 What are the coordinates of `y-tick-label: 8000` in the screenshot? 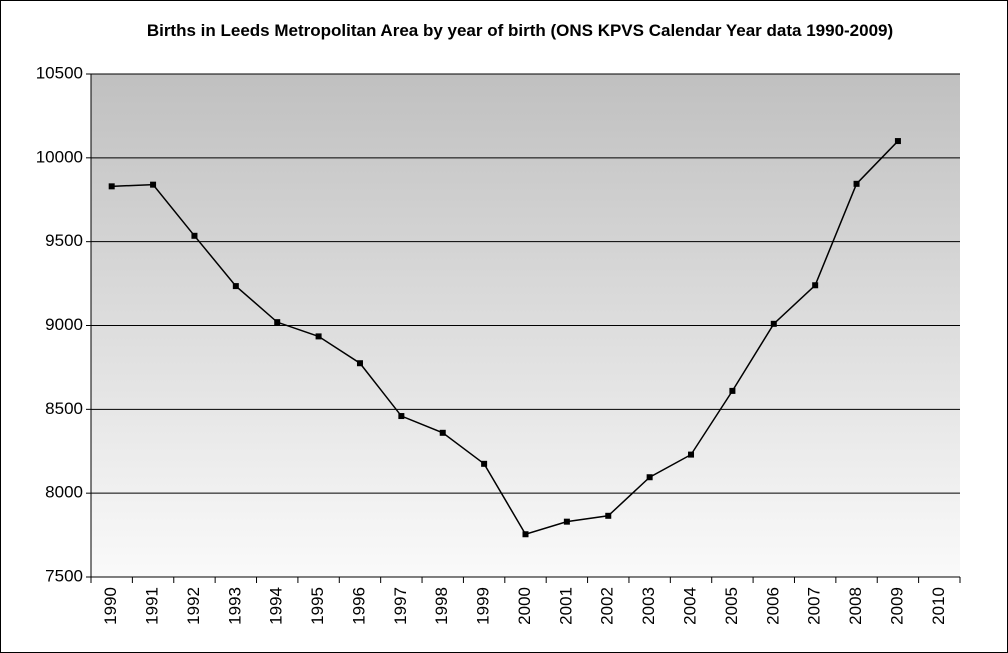 It's located at (64, 492).